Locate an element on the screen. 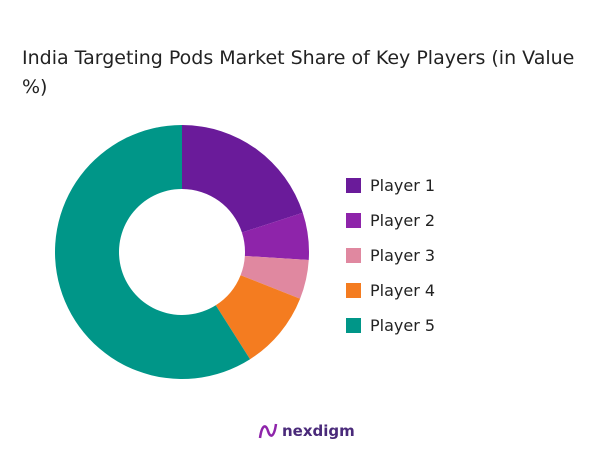  legend-item: Player 1 is located at coordinates (390, 185).